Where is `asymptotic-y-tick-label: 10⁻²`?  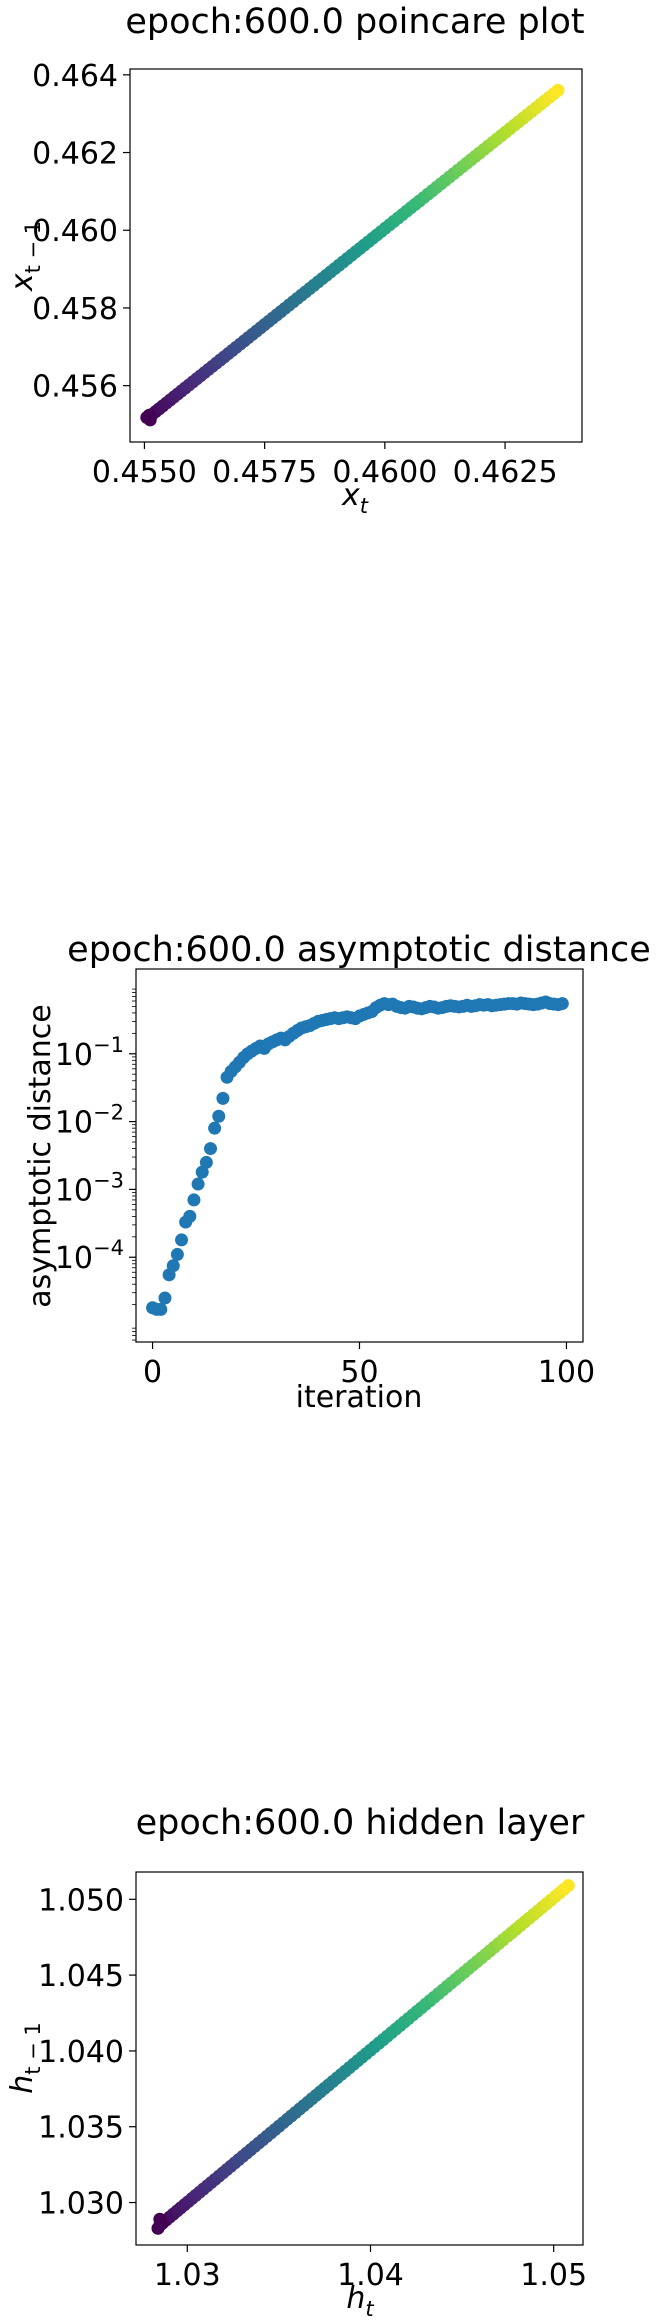
asymptotic-y-tick-label: 10⁻² is located at coordinates (89, 1121).